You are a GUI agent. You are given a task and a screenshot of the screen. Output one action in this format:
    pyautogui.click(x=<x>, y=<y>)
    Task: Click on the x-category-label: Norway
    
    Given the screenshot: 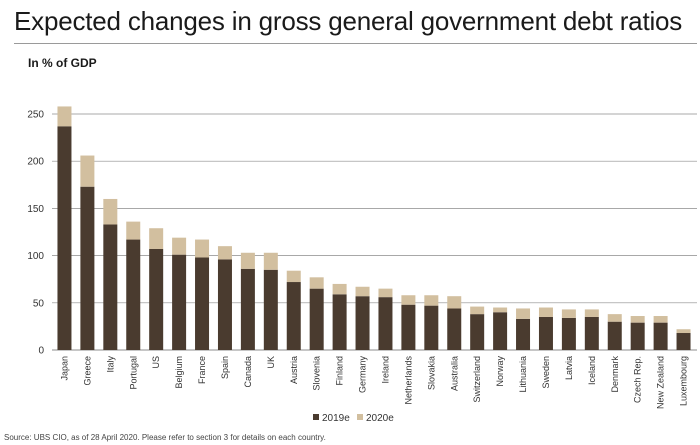 What is the action you would take?
    pyautogui.click(x=500, y=371)
    